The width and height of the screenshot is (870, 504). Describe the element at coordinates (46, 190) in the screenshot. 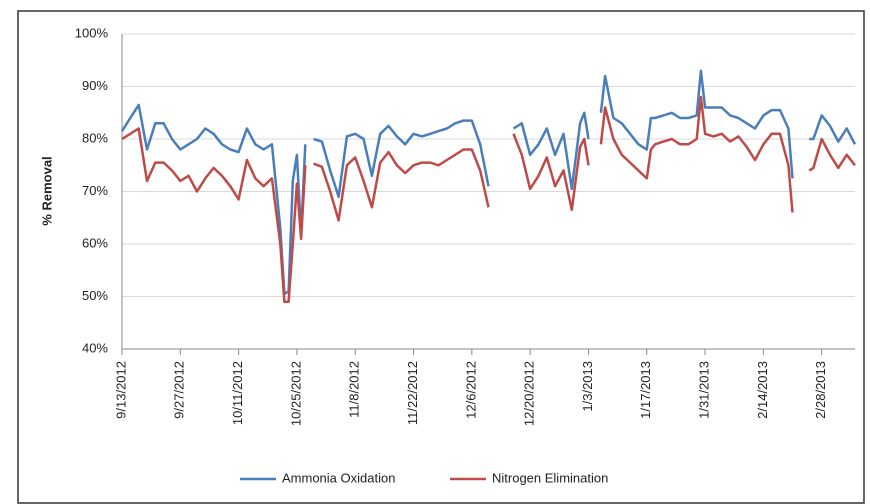

I see `y-axis-label: % Removal` at that location.